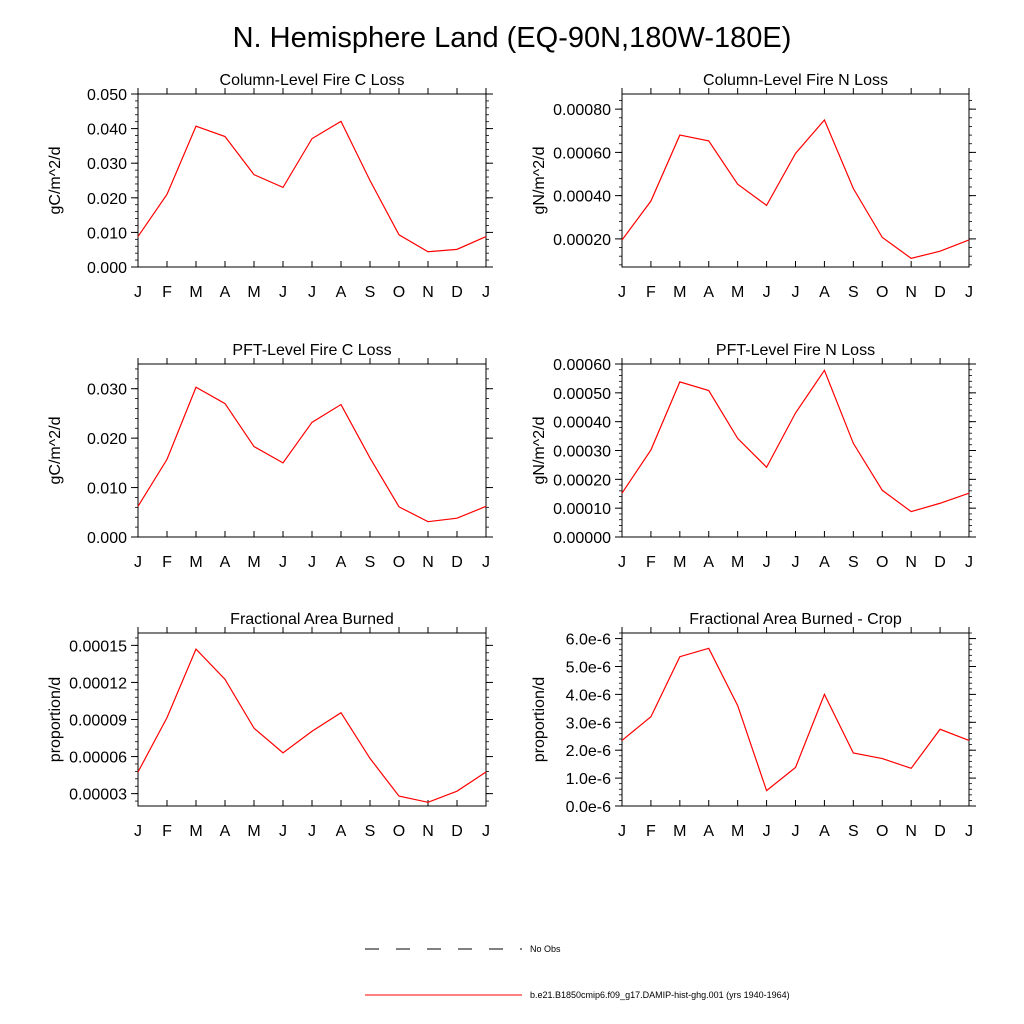 This screenshot has height=1024, width=1024. What do you see at coordinates (311, 350) in the screenshot?
I see `panel-title: PFT-Level Fire C Loss` at bounding box center [311, 350].